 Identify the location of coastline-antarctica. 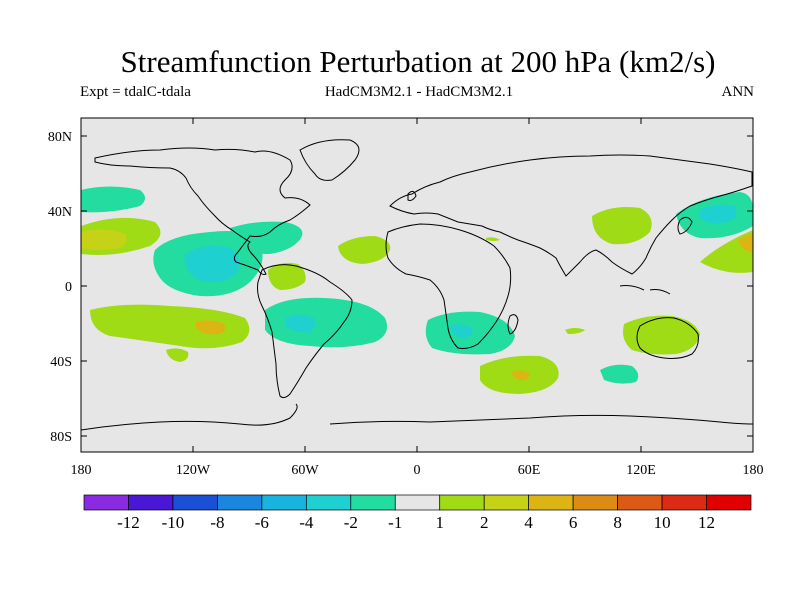
(417, 417).